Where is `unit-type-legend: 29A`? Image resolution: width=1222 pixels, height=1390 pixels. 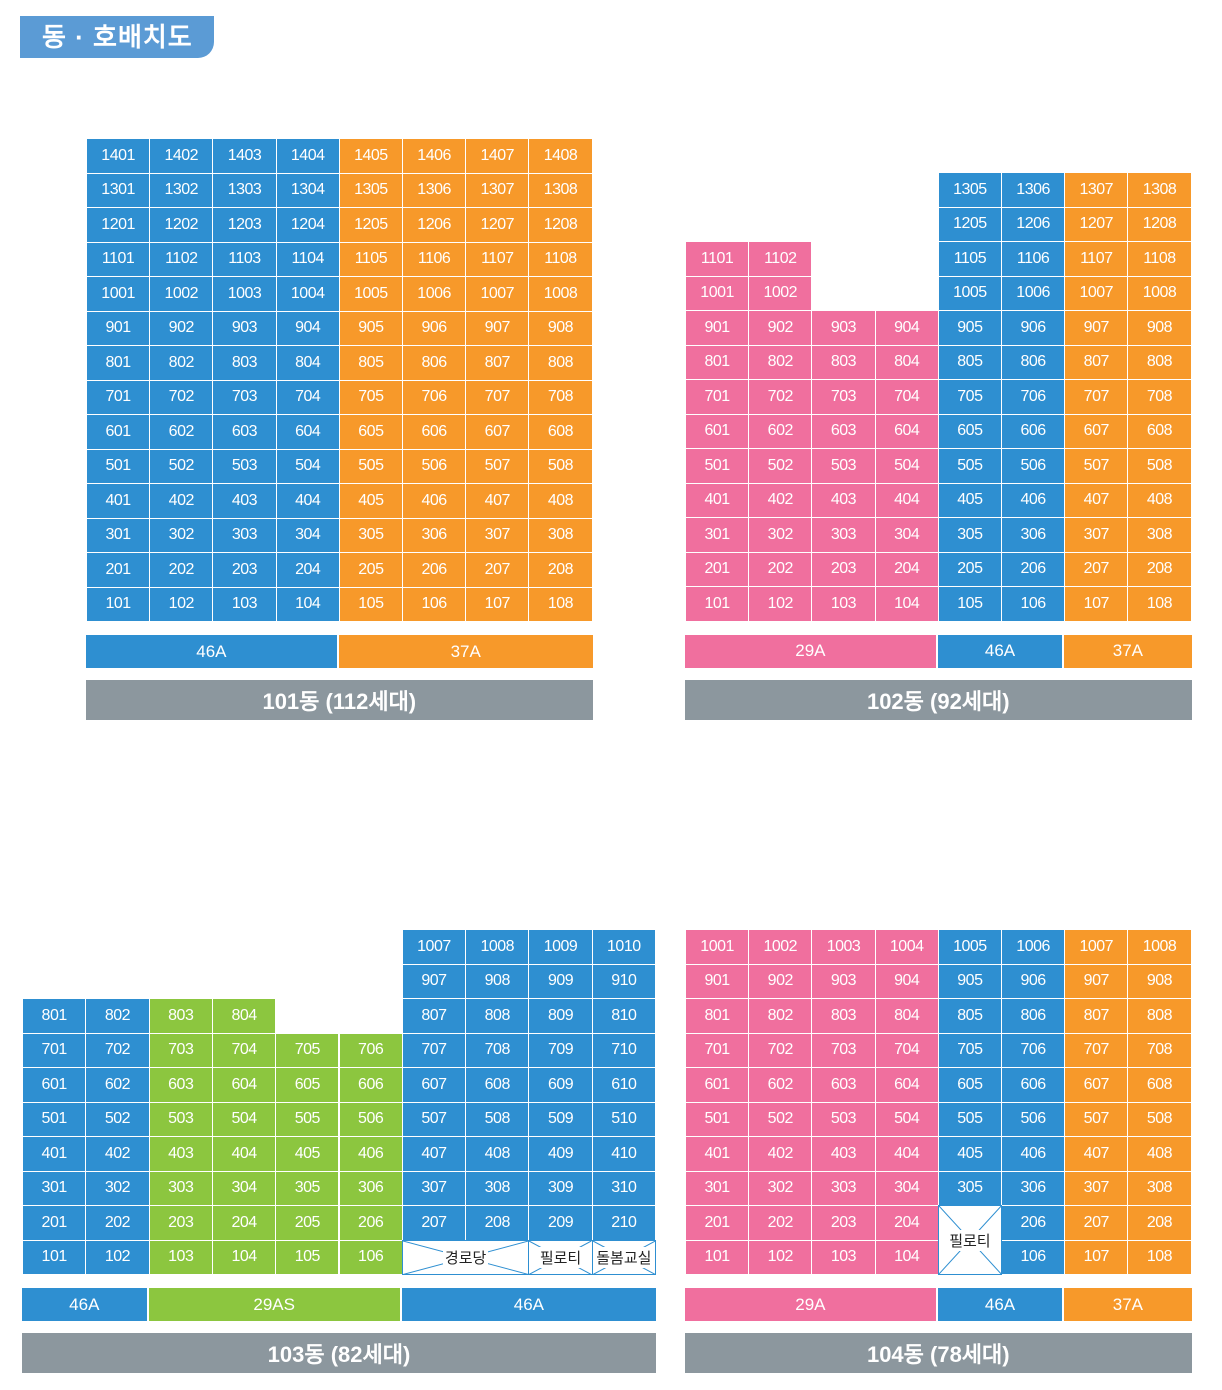 unit-type-legend: 29A is located at coordinates (811, 651).